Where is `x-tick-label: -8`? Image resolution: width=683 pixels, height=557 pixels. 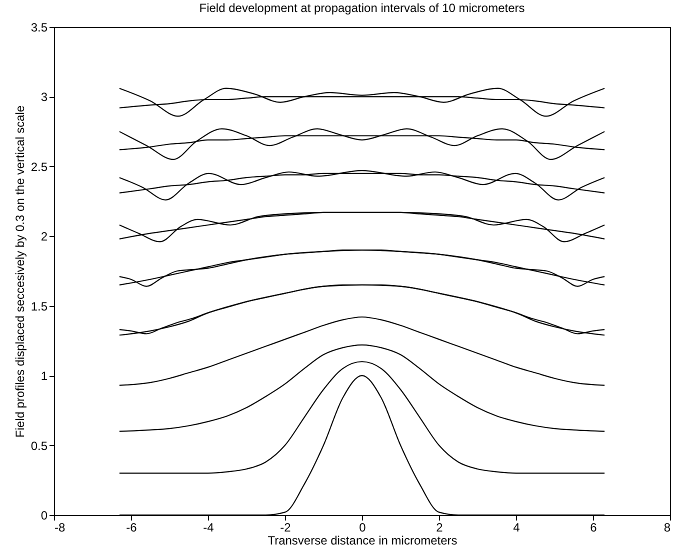 x-tick-label: -8 is located at coordinates (60, 527).